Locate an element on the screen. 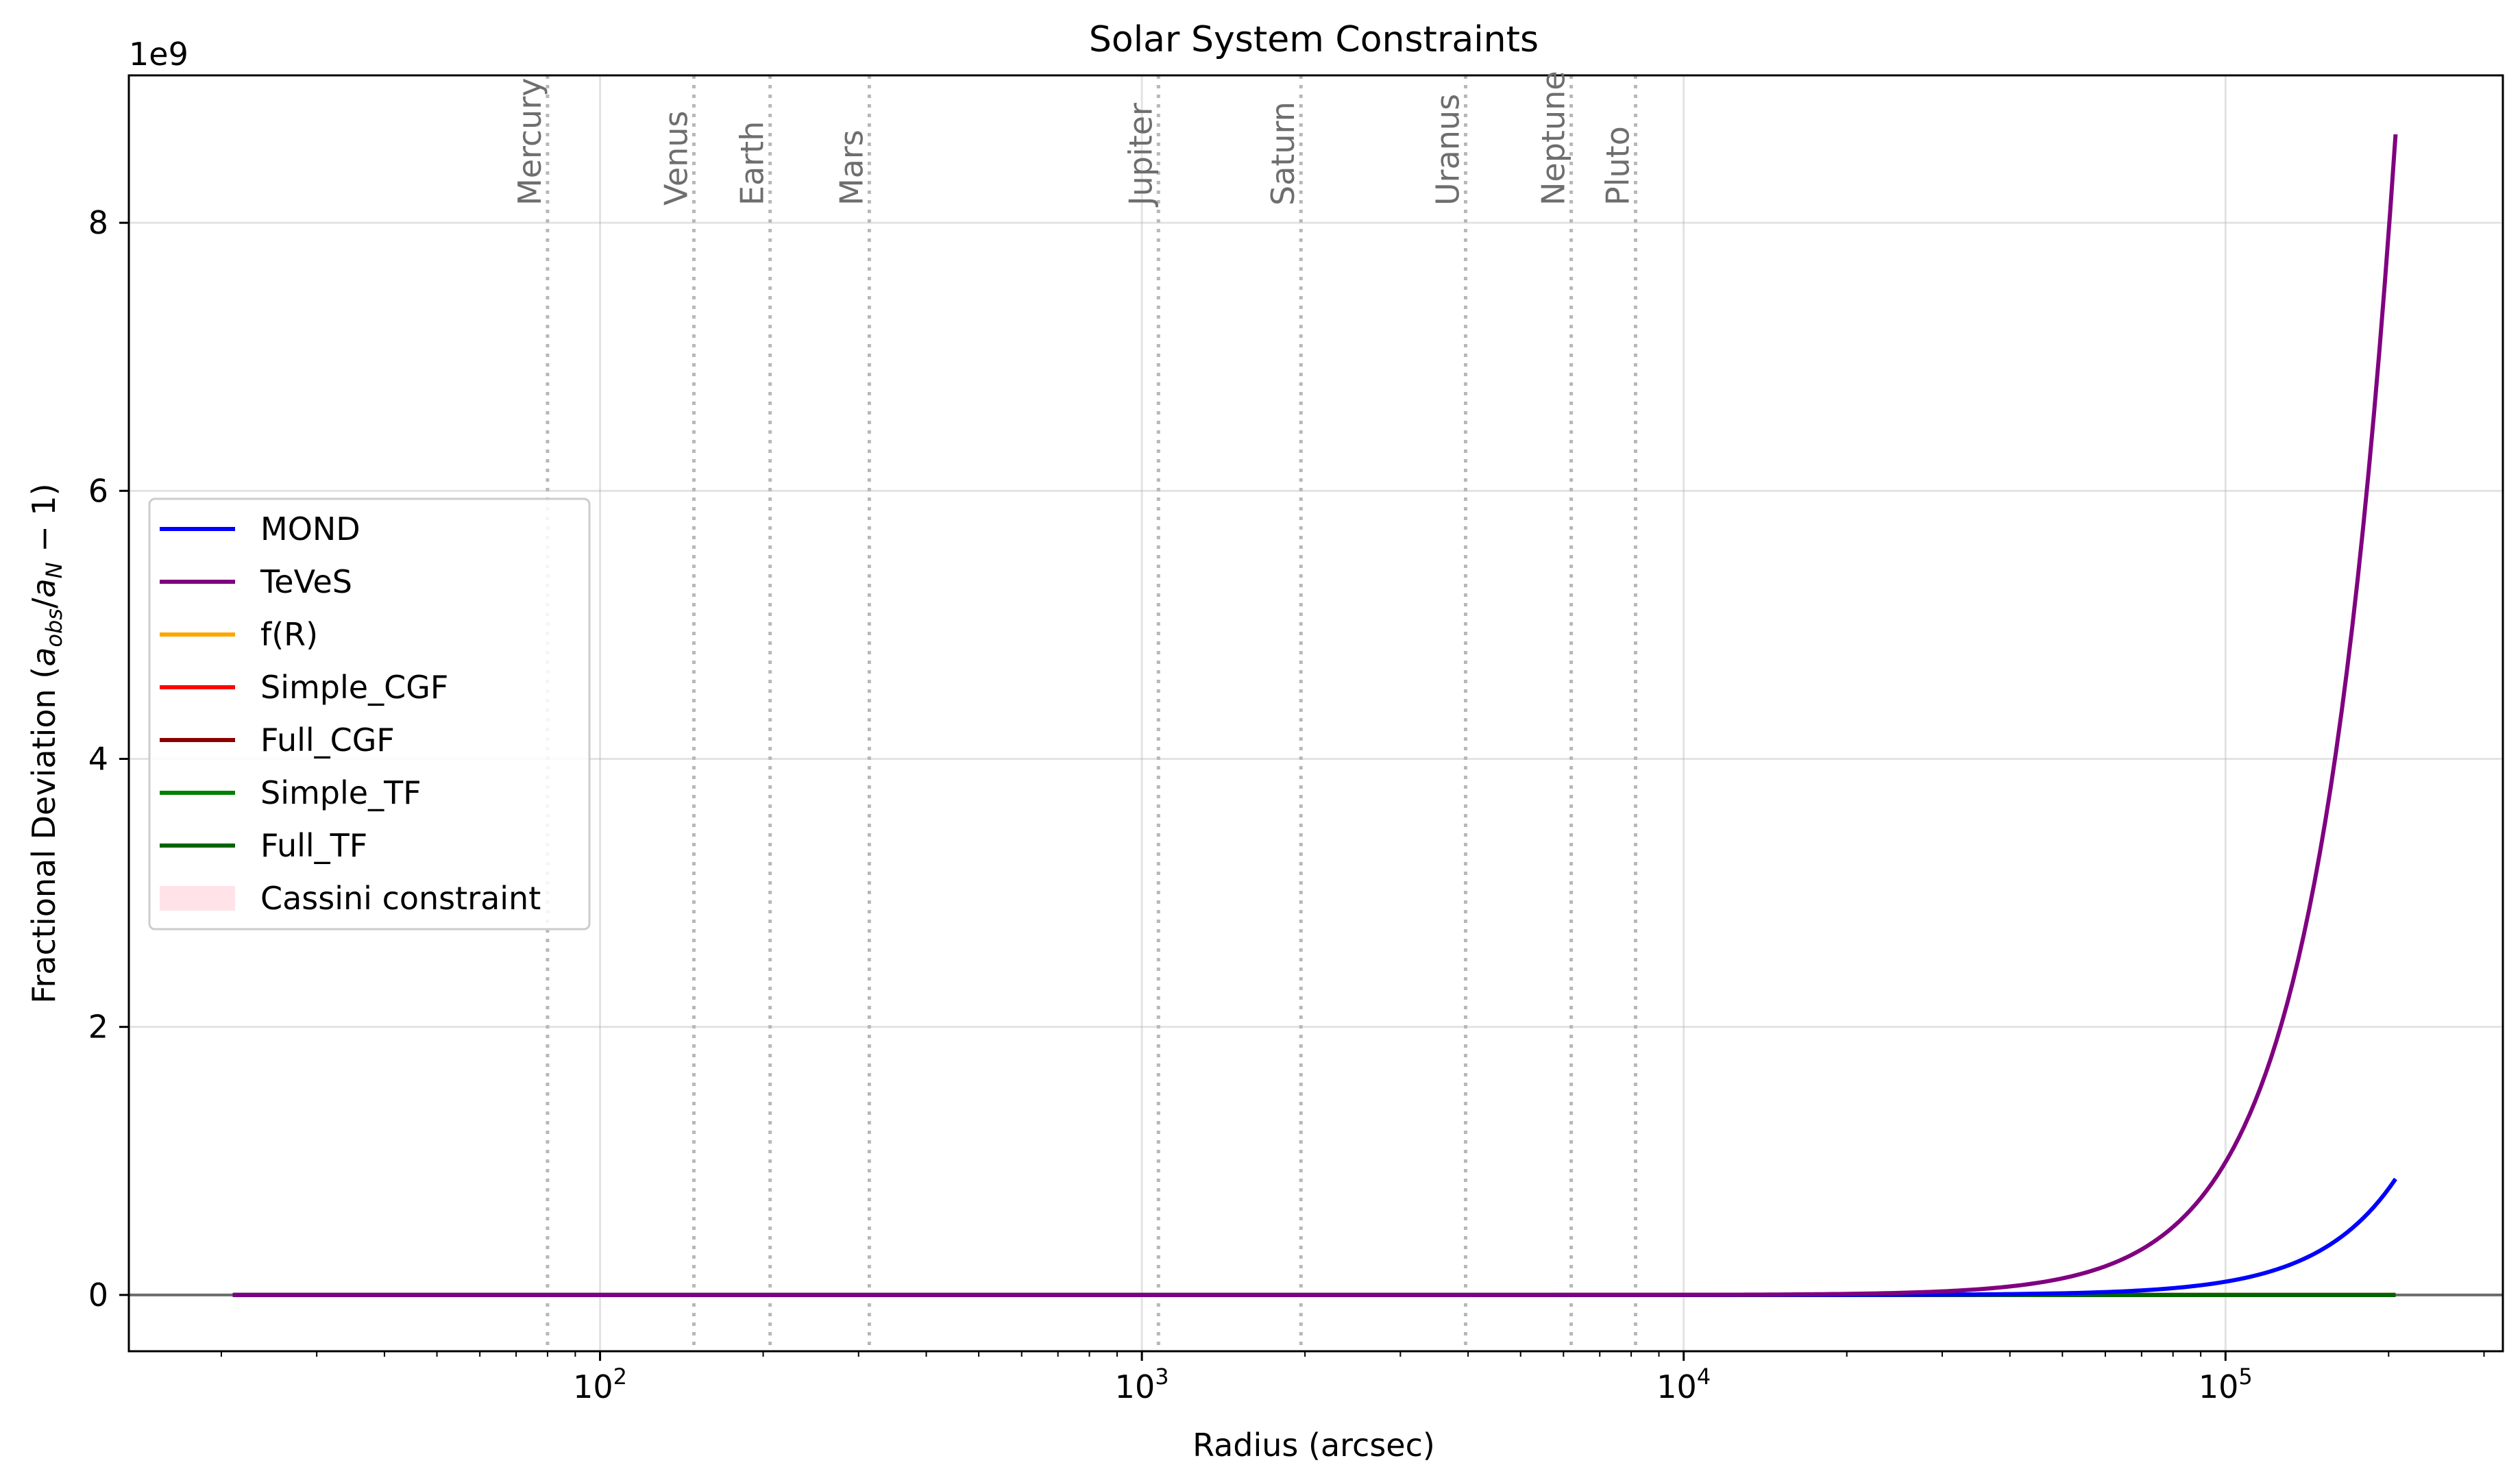  x-tick-label: 10⁴ is located at coordinates (1683, 1384).